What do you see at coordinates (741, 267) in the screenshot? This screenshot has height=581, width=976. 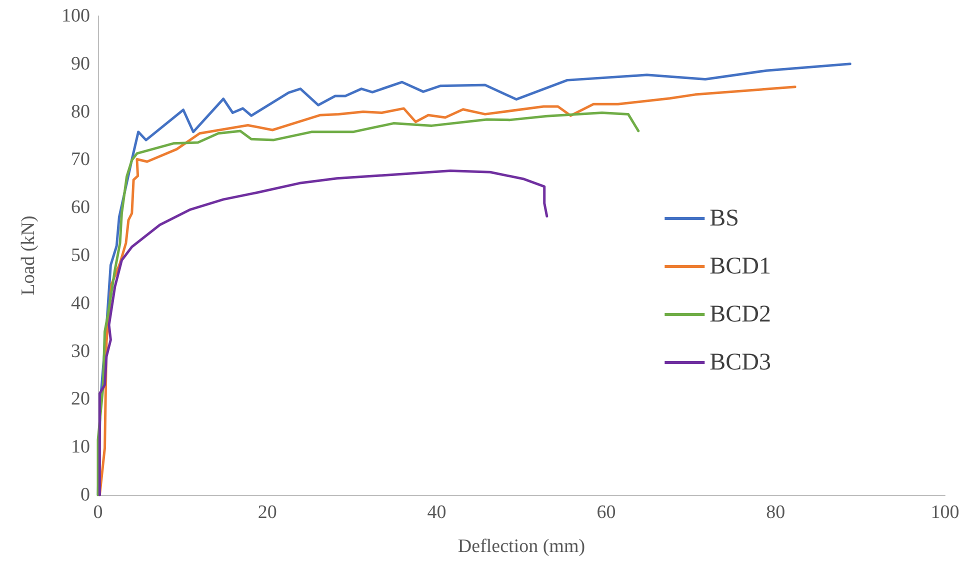 I see `legend-label: BCD1` at bounding box center [741, 267].